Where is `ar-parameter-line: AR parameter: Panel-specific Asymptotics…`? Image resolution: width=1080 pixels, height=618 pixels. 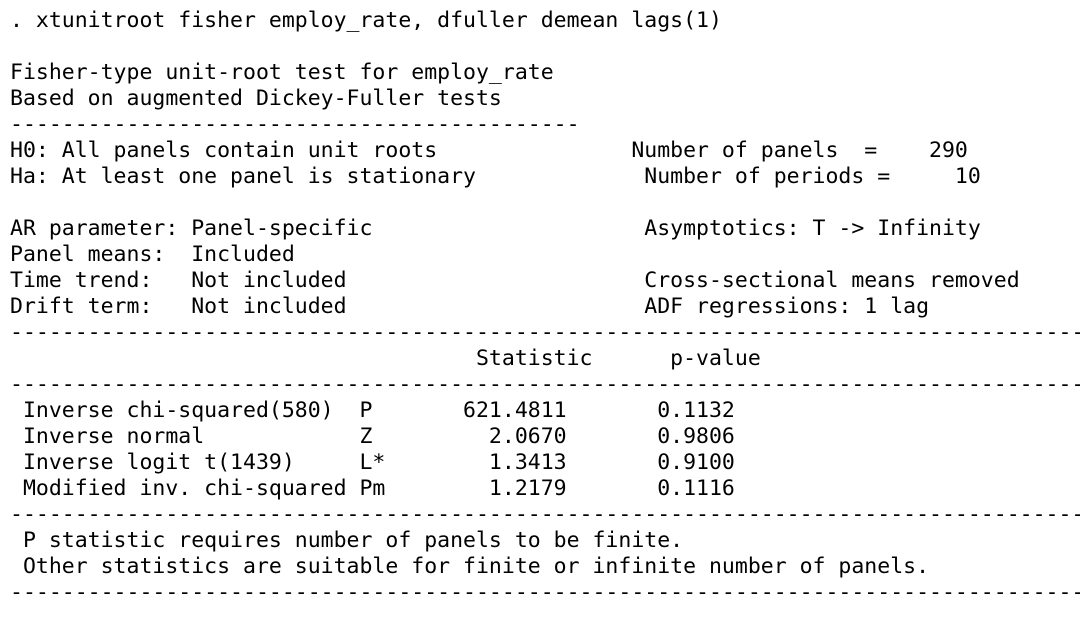
ar-parameter-line: AR parameter: Panel-specific Asymptotics… is located at coordinates (495, 228).